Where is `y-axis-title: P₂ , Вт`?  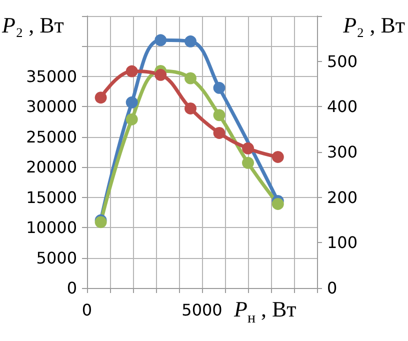 y-axis-title: P₂ , Вт is located at coordinates (32, 25).